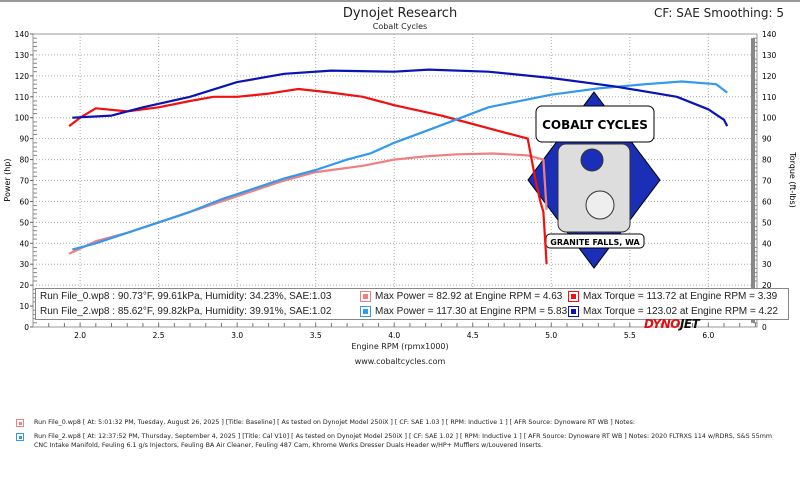  I want to click on x-tick-label: 4.5, so click(473, 335).